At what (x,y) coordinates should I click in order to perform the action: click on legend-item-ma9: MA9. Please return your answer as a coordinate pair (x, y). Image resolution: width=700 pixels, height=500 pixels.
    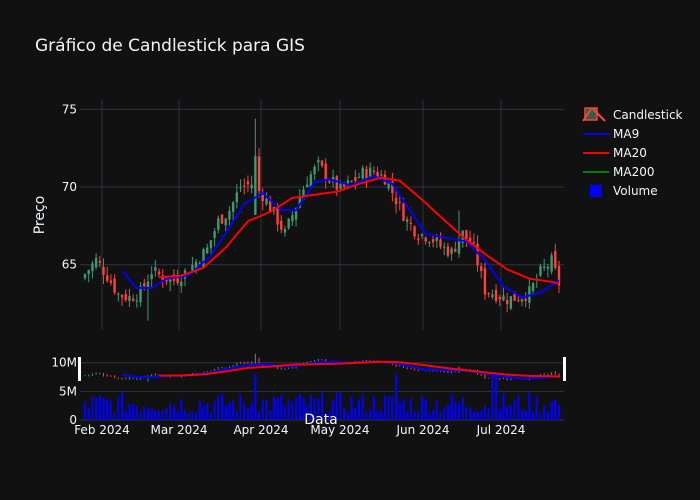
    Looking at the image, I should click on (611, 134).